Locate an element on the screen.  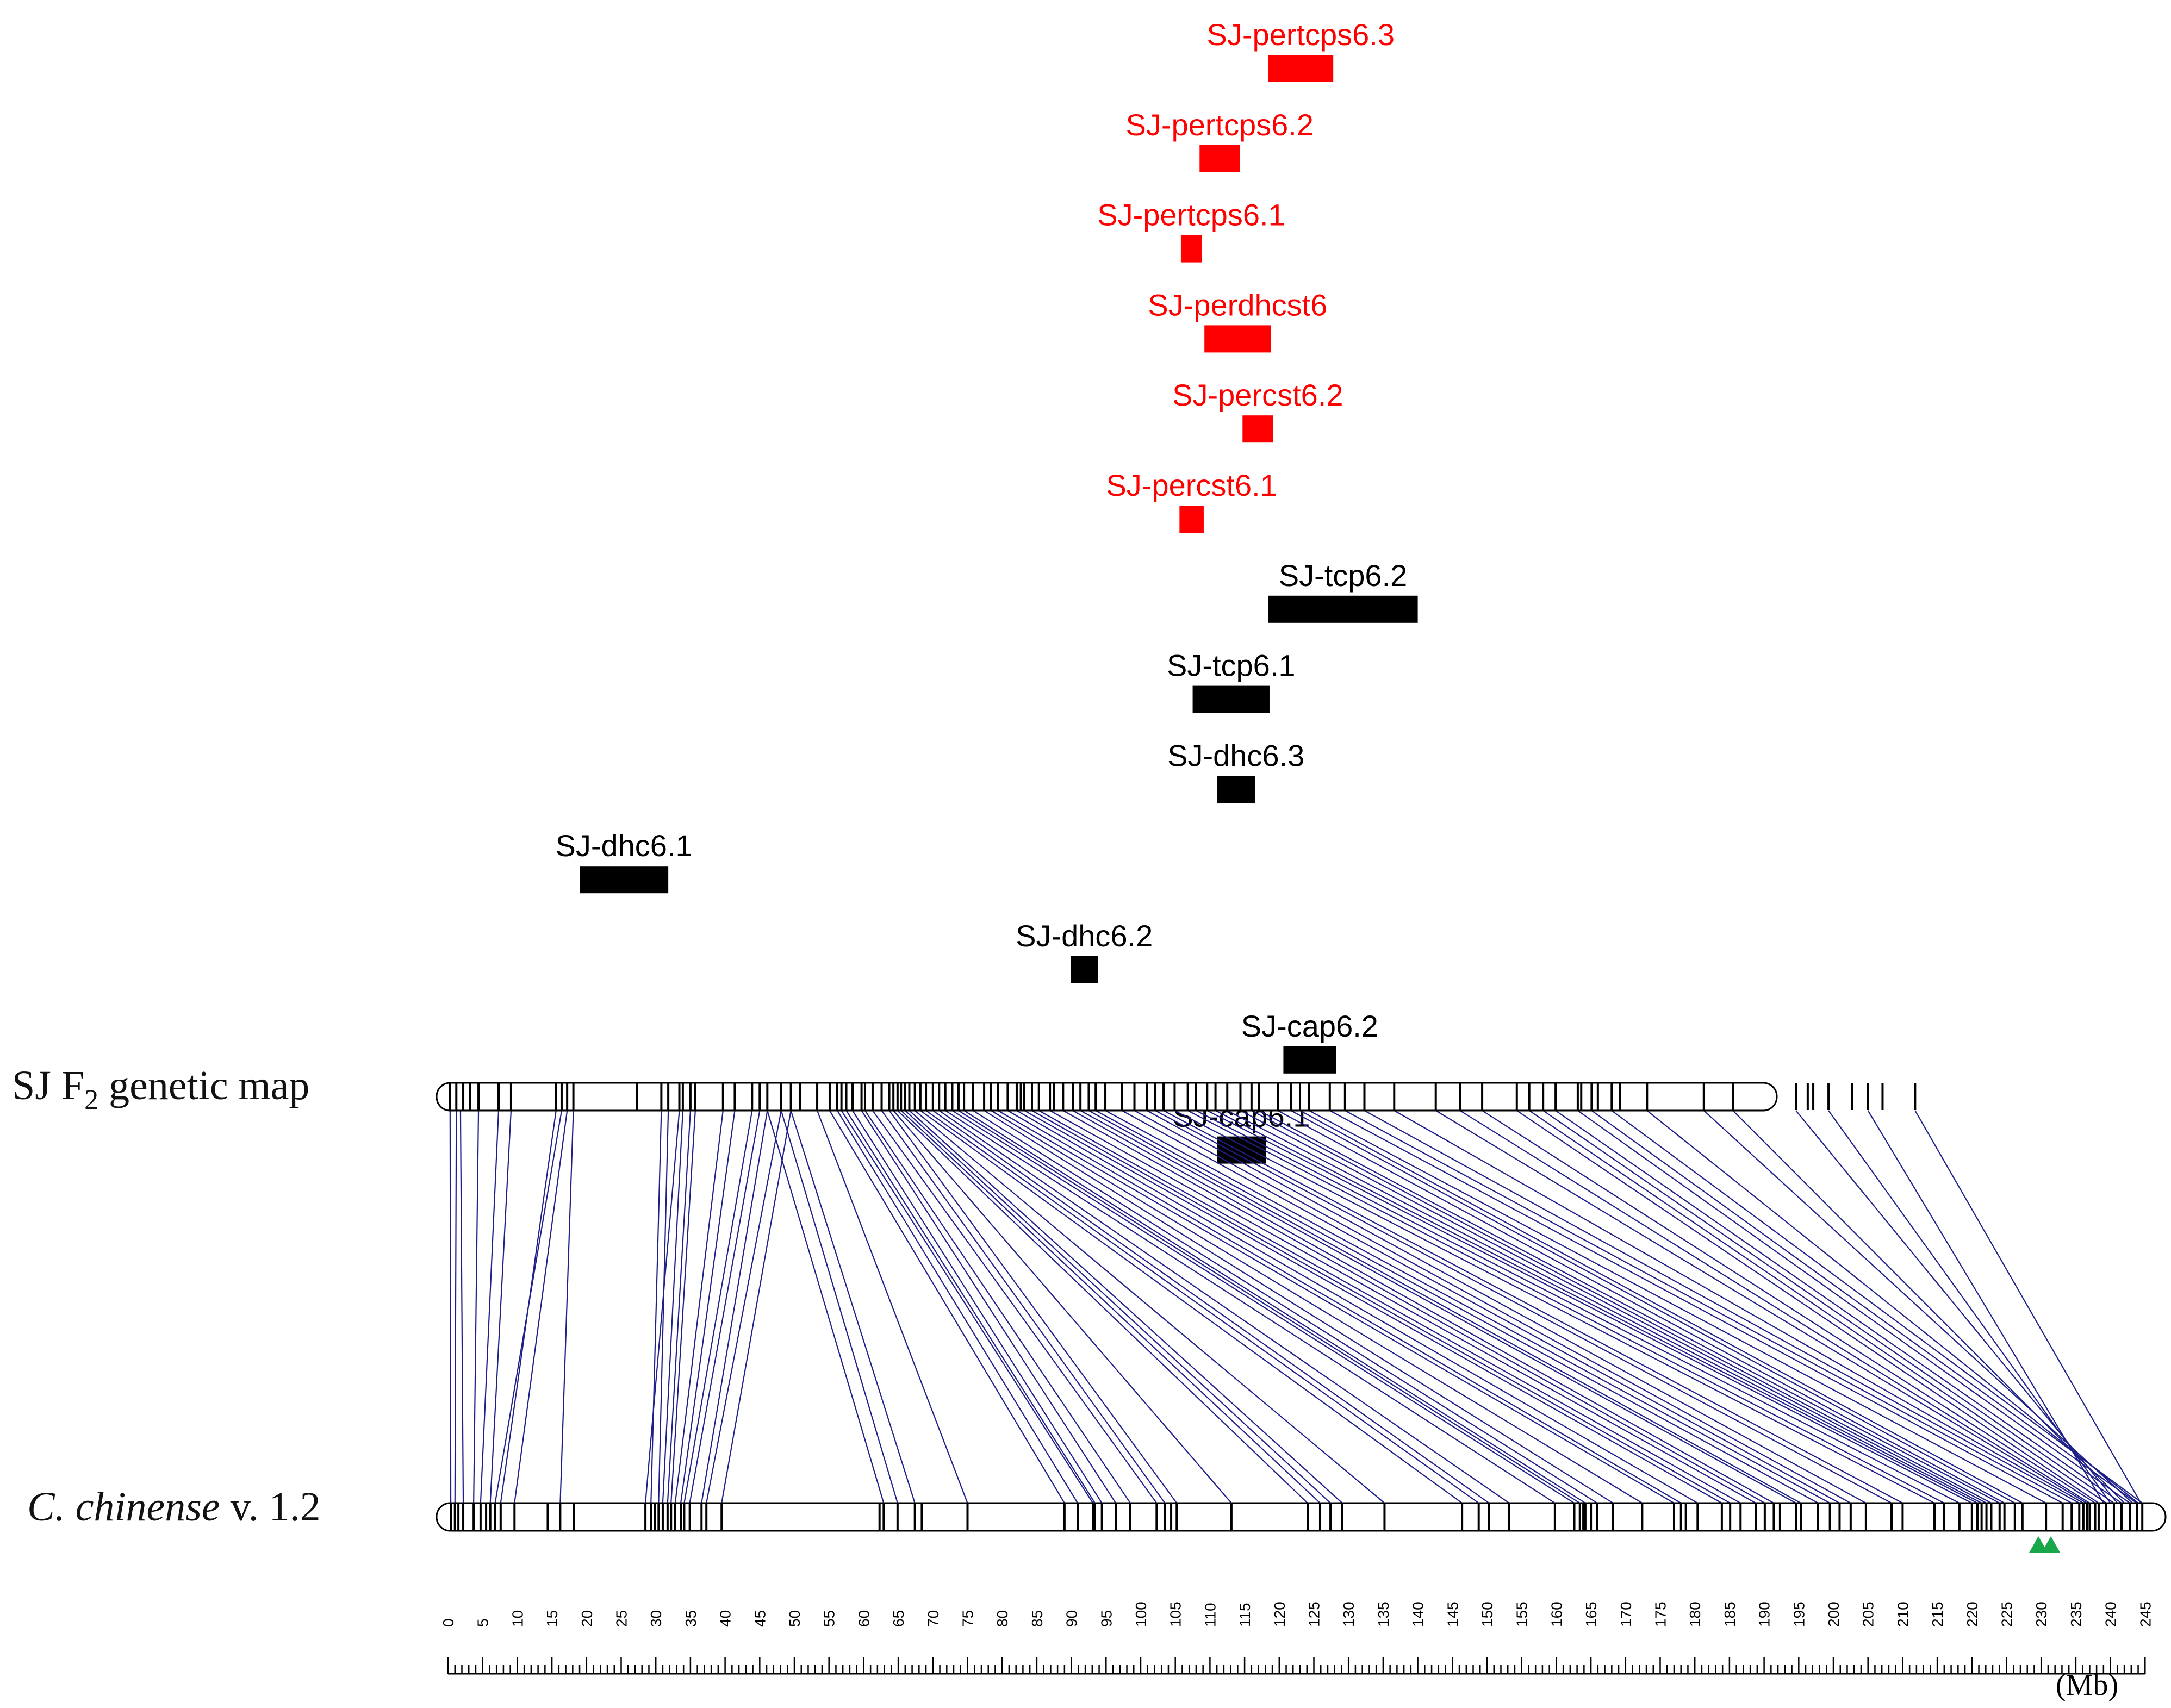
axis-tick-label: 110 is located at coordinates (1210, 1615).